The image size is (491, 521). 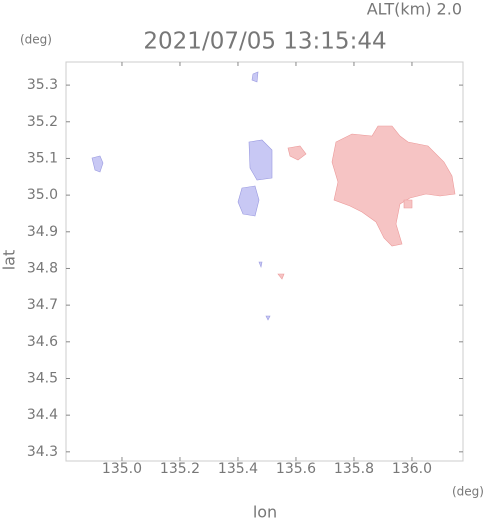 What do you see at coordinates (42, 305) in the screenshot?
I see `y-tick-label: 34.7` at bounding box center [42, 305].